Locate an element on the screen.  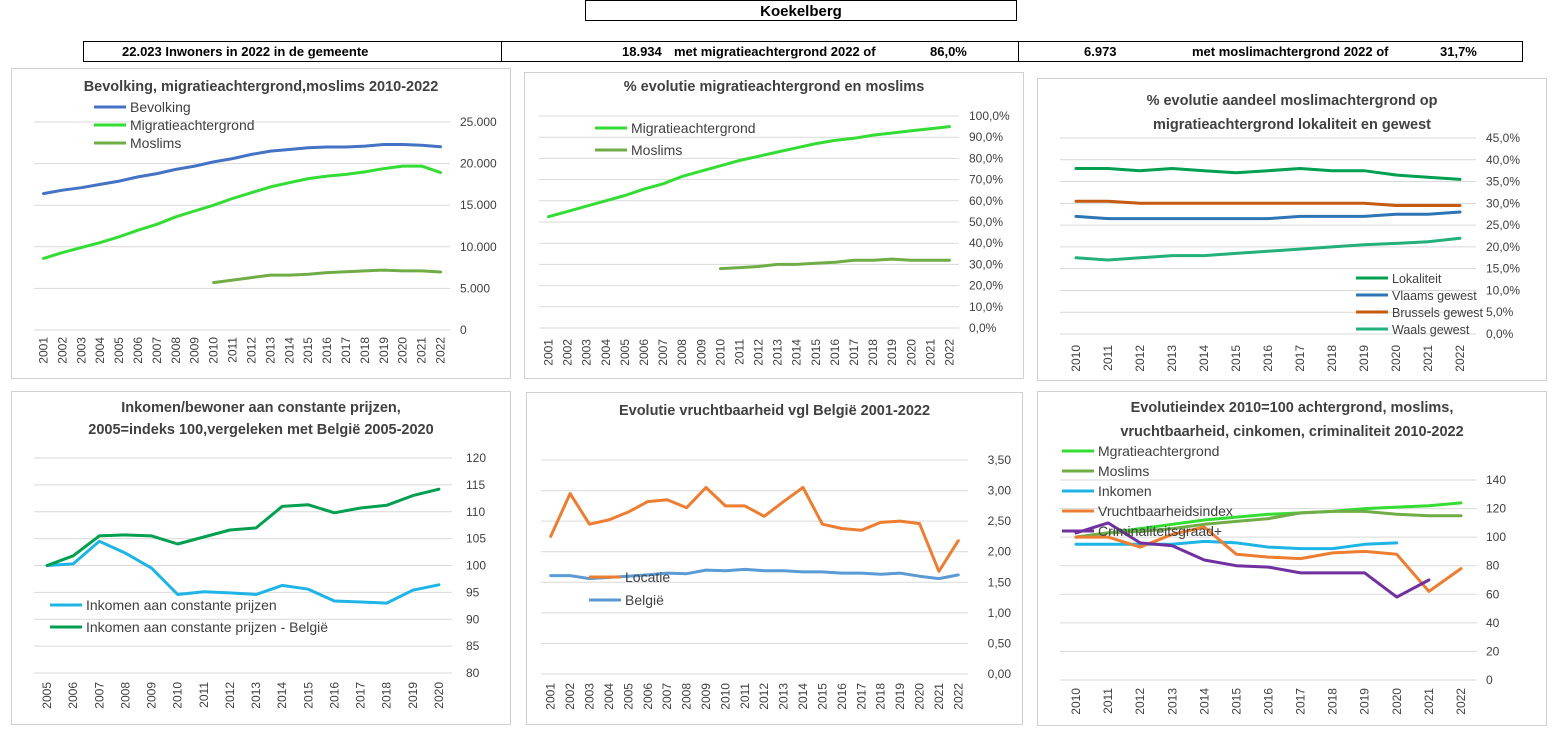
x-tick-label: 2016 is located at coordinates (327, 350).